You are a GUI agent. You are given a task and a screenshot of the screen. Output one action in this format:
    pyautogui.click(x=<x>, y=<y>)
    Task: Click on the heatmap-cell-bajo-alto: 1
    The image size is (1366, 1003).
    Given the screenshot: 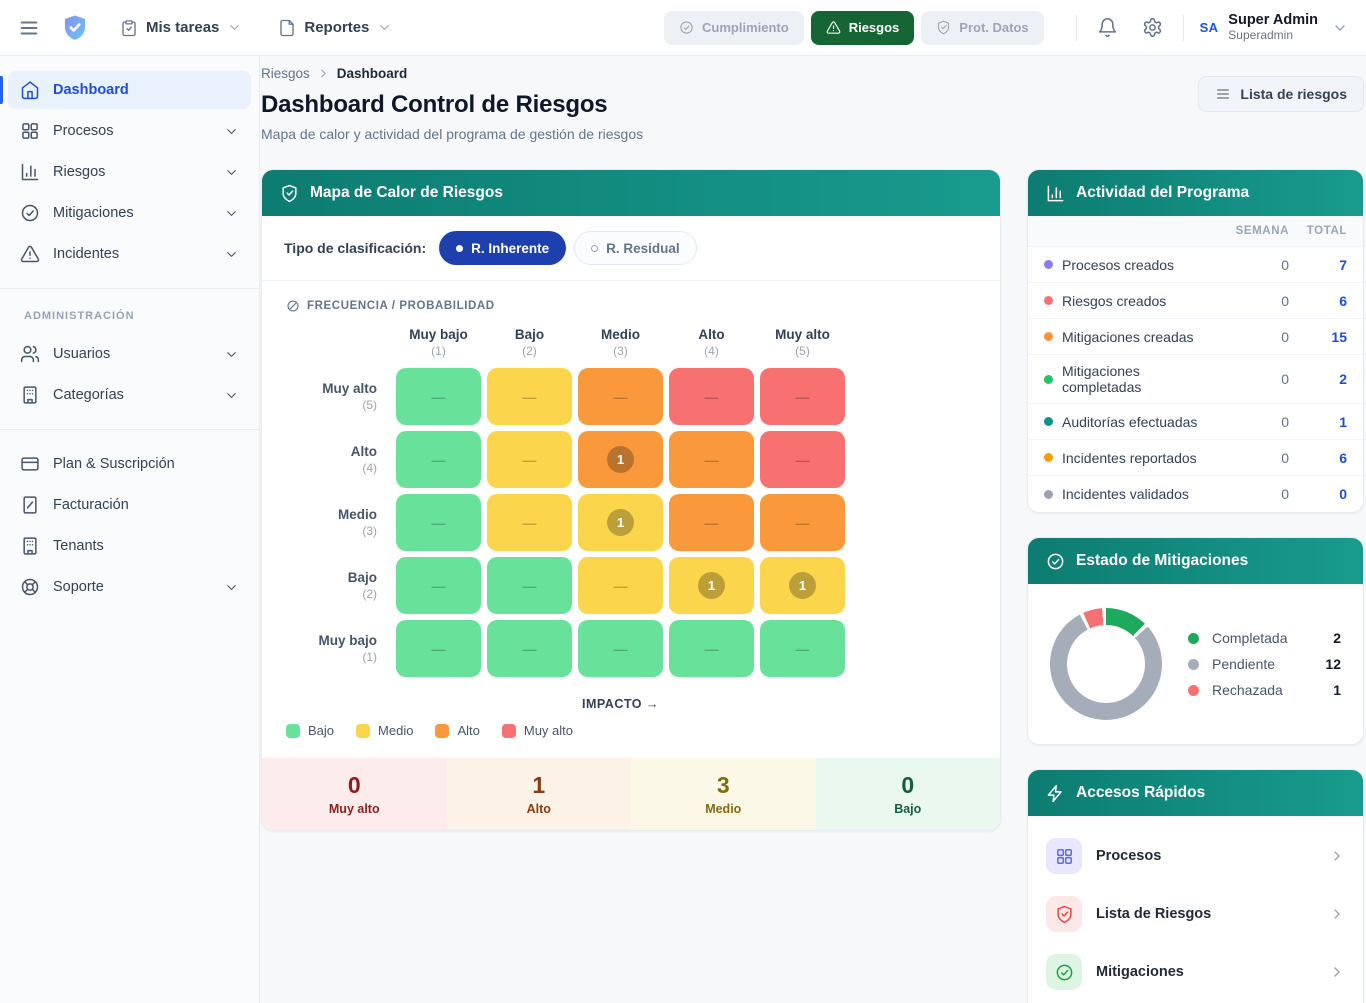 What is the action you would take?
    pyautogui.click(x=711, y=585)
    